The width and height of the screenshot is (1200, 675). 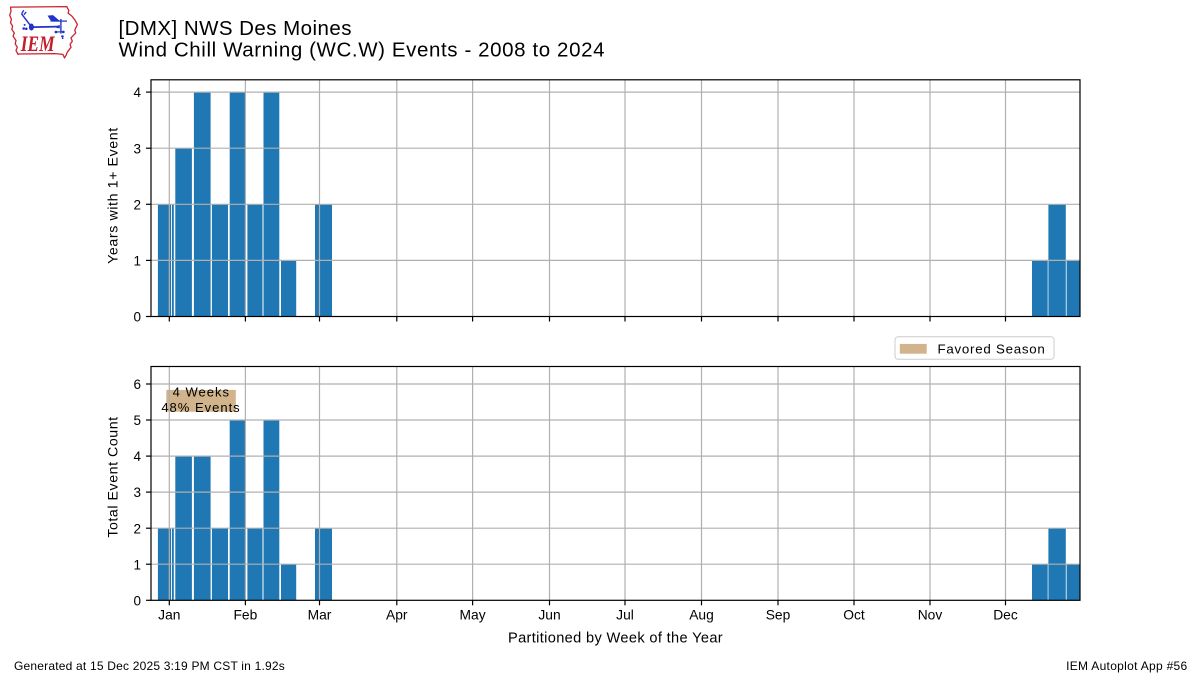 I want to click on svg-text: Jan, so click(x=169, y=614).